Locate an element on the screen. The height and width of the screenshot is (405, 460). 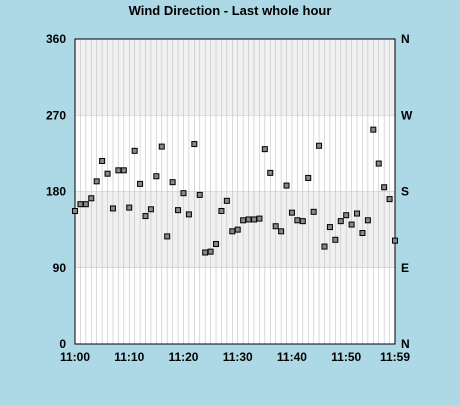
x-tick-label: 11:10 is located at coordinates (129, 357).